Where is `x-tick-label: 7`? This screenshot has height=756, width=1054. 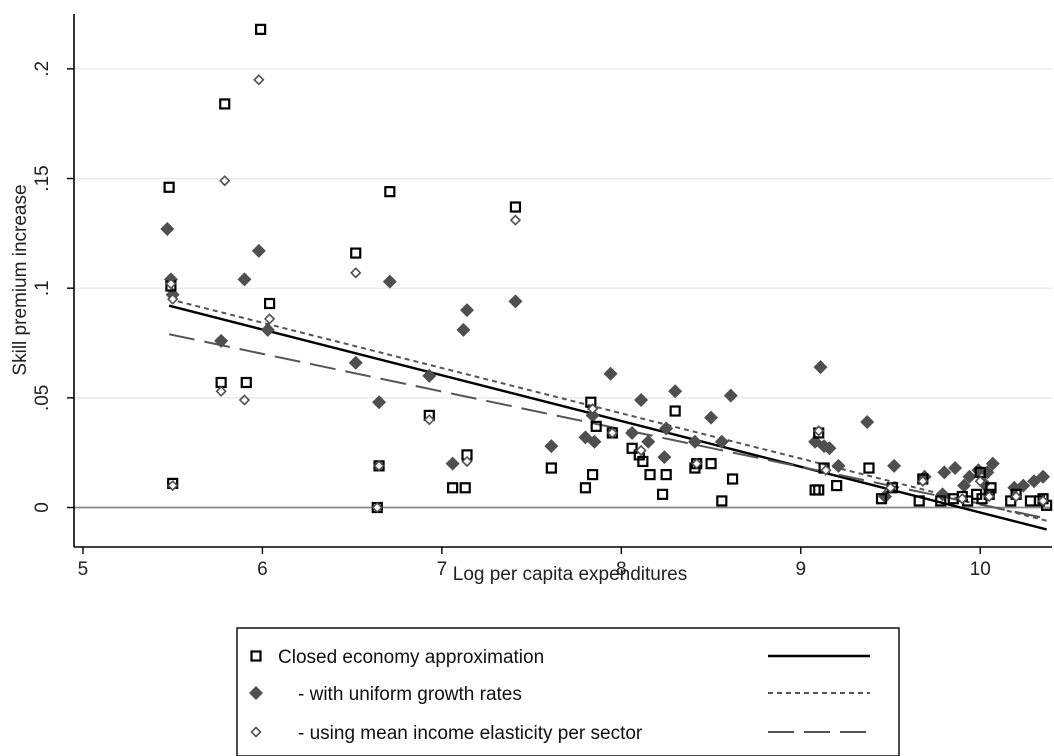 x-tick-label: 7 is located at coordinates (442, 569).